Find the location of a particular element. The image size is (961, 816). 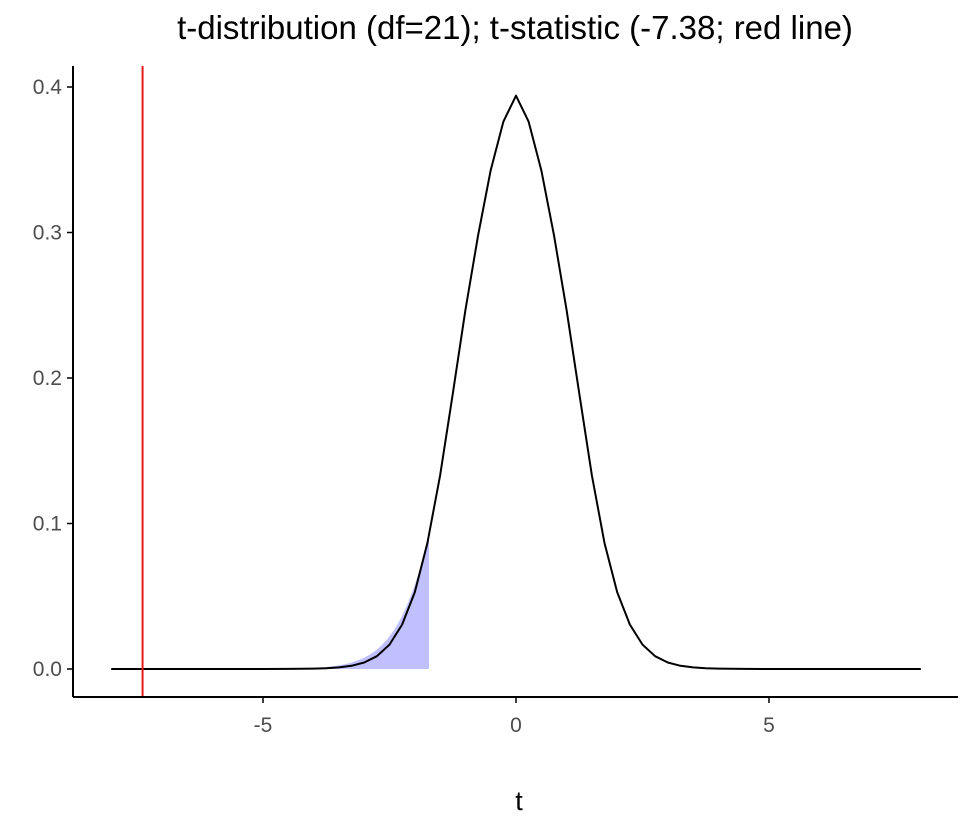

y-tick-label: 0.3 is located at coordinates (47, 233).